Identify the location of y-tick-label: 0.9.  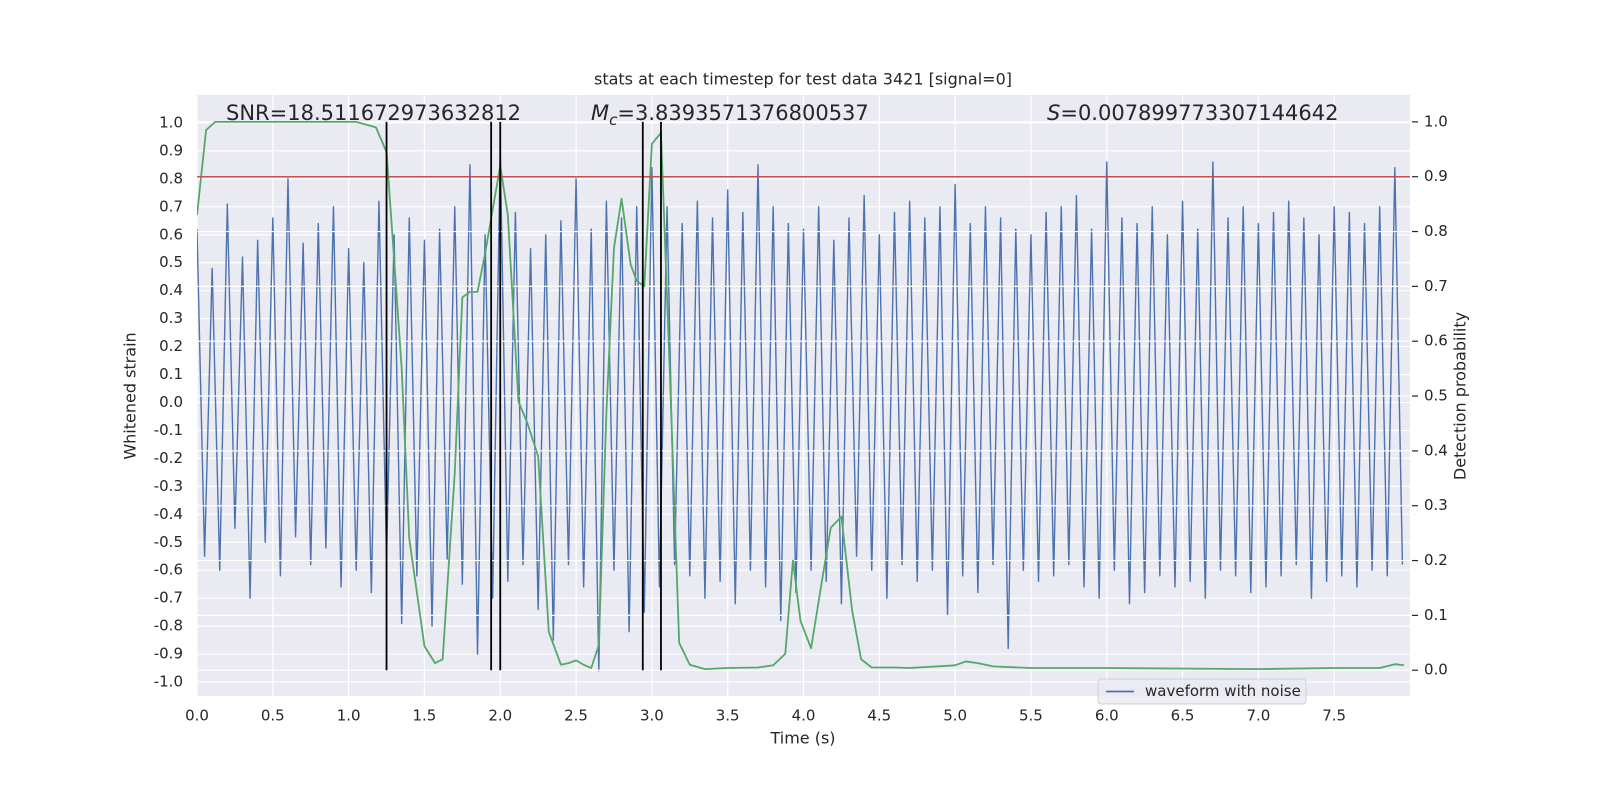
(171, 150).